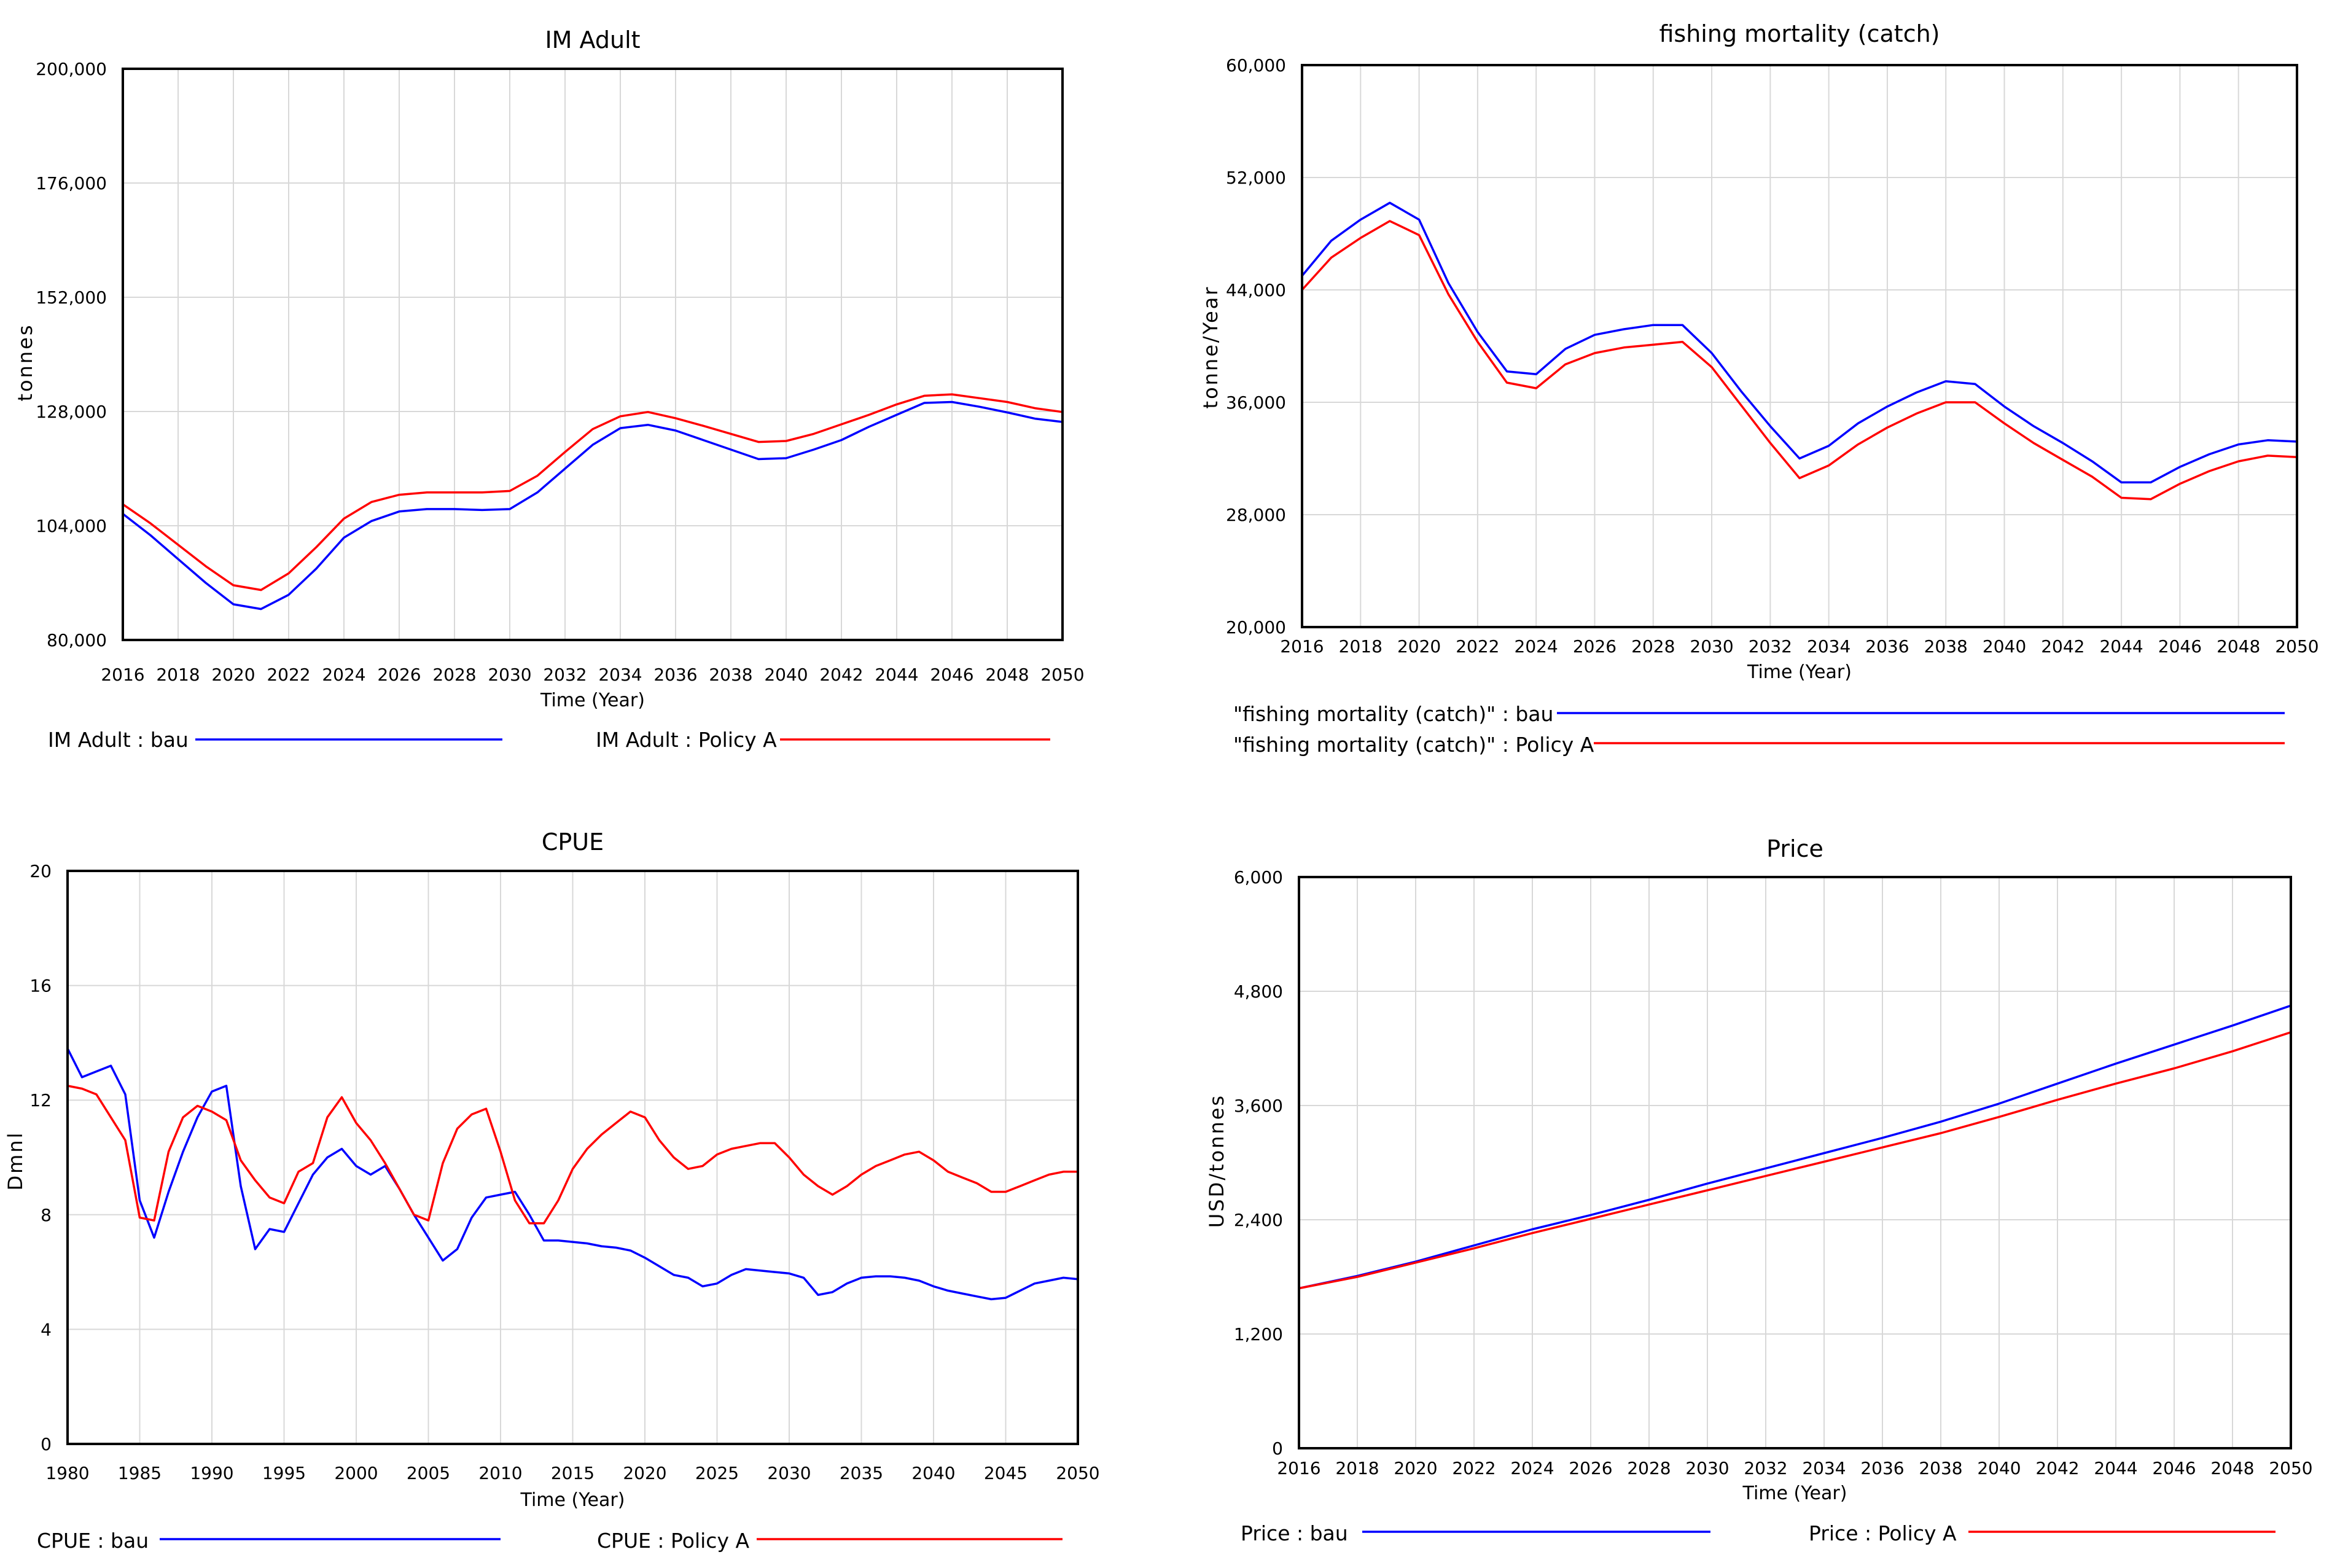 The width and height of the screenshot is (2332, 1568). I want to click on x-tick-label: 2000, so click(356, 1473).